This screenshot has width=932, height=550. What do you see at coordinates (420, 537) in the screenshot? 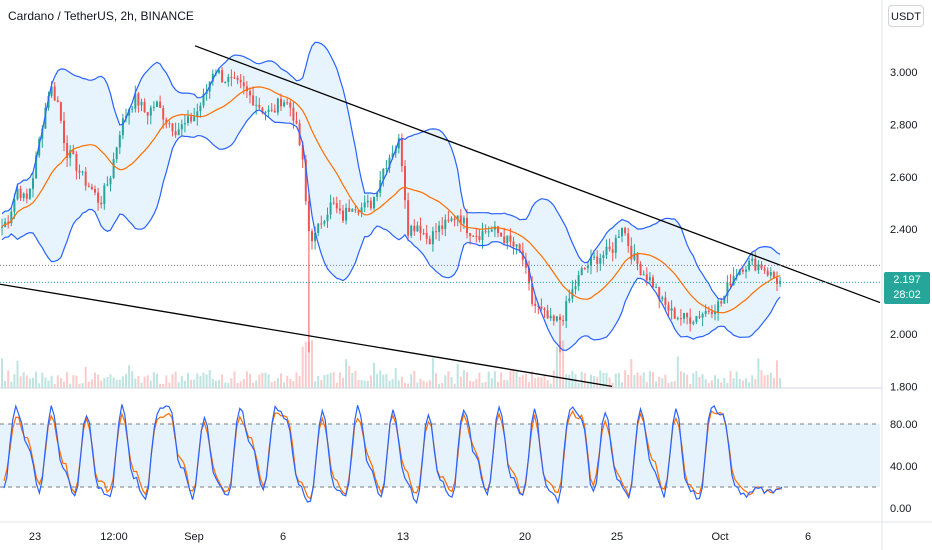
I see `time-axis: 23 12:00 Sep 6 13 20 25 Oct 6` at bounding box center [420, 537].